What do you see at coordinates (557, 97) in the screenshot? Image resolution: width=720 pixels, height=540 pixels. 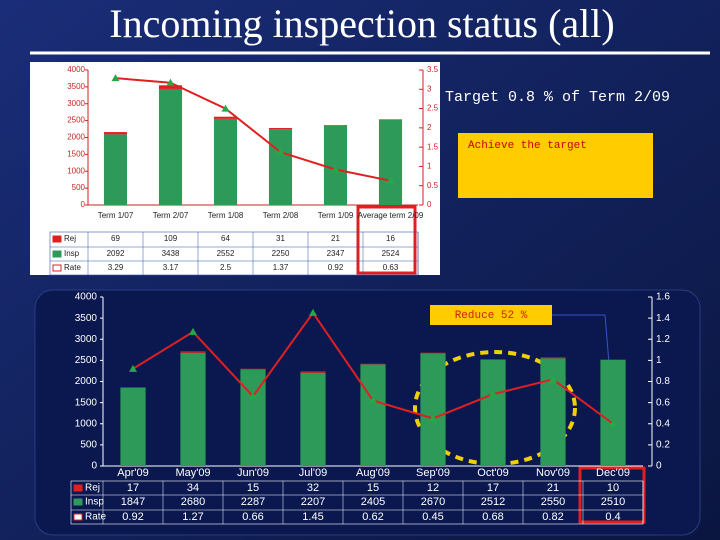 I see `target-note: Target 0.8 % of Term 2/09` at bounding box center [557, 97].